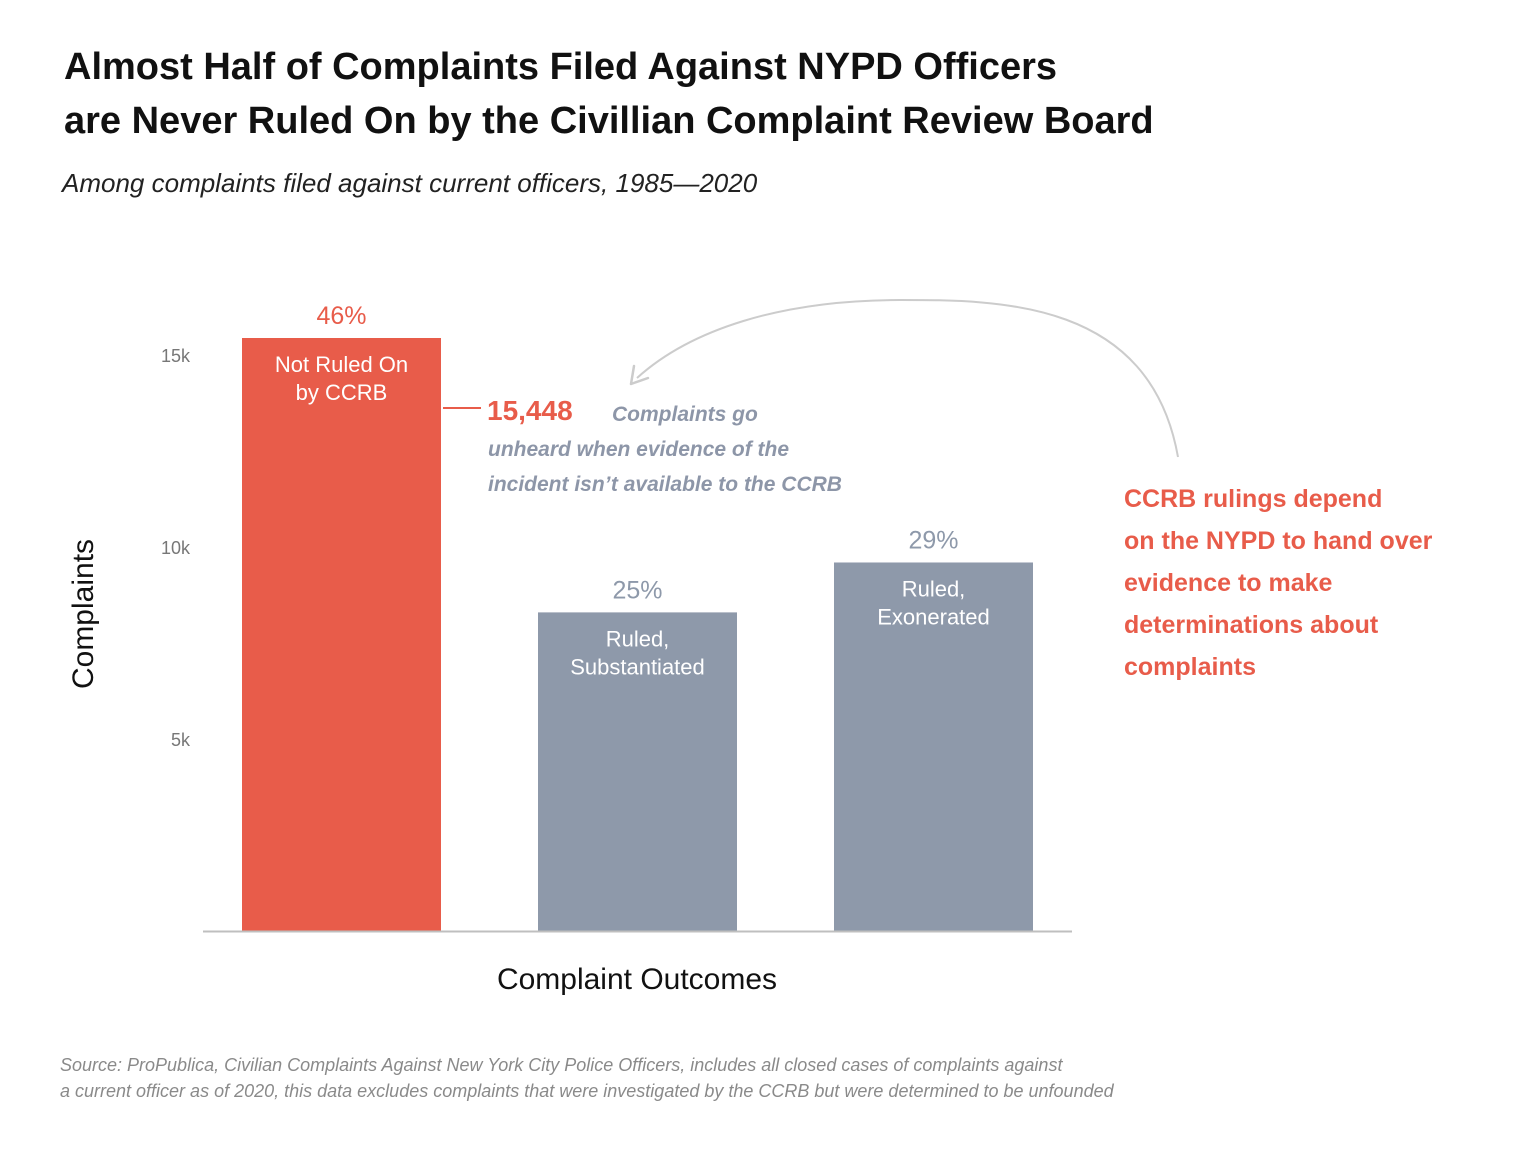  I want to click on y-tick-label: 15k, so click(176, 356).